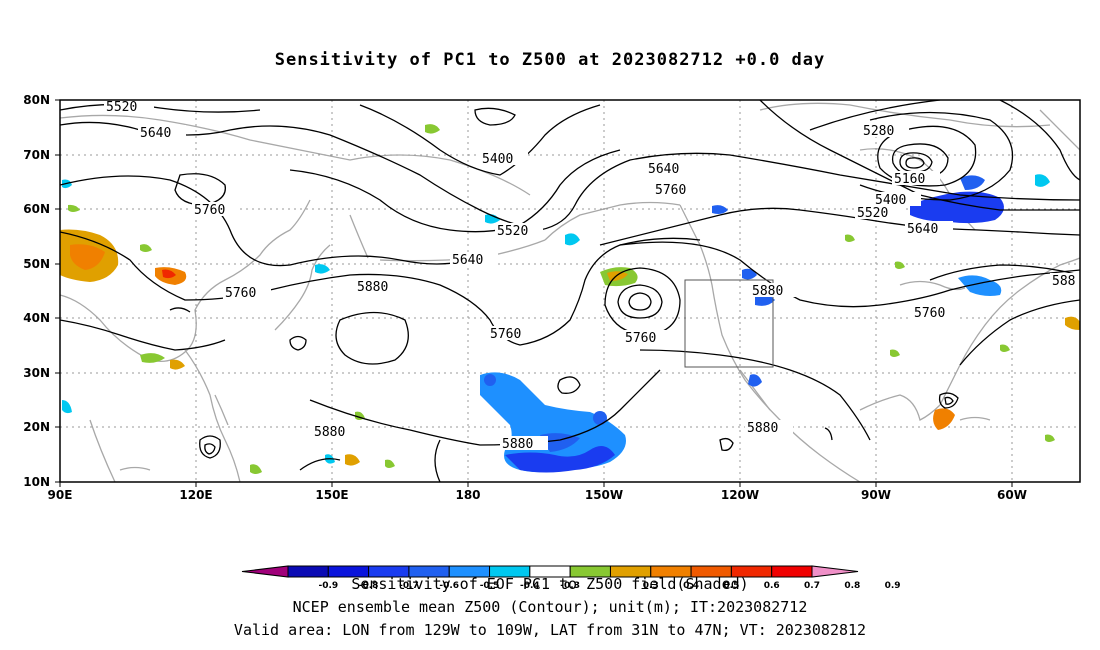 The width and height of the screenshot is (1100, 650). Describe the element at coordinates (1012, 495) in the screenshot. I see `lon-label: 60W` at that location.